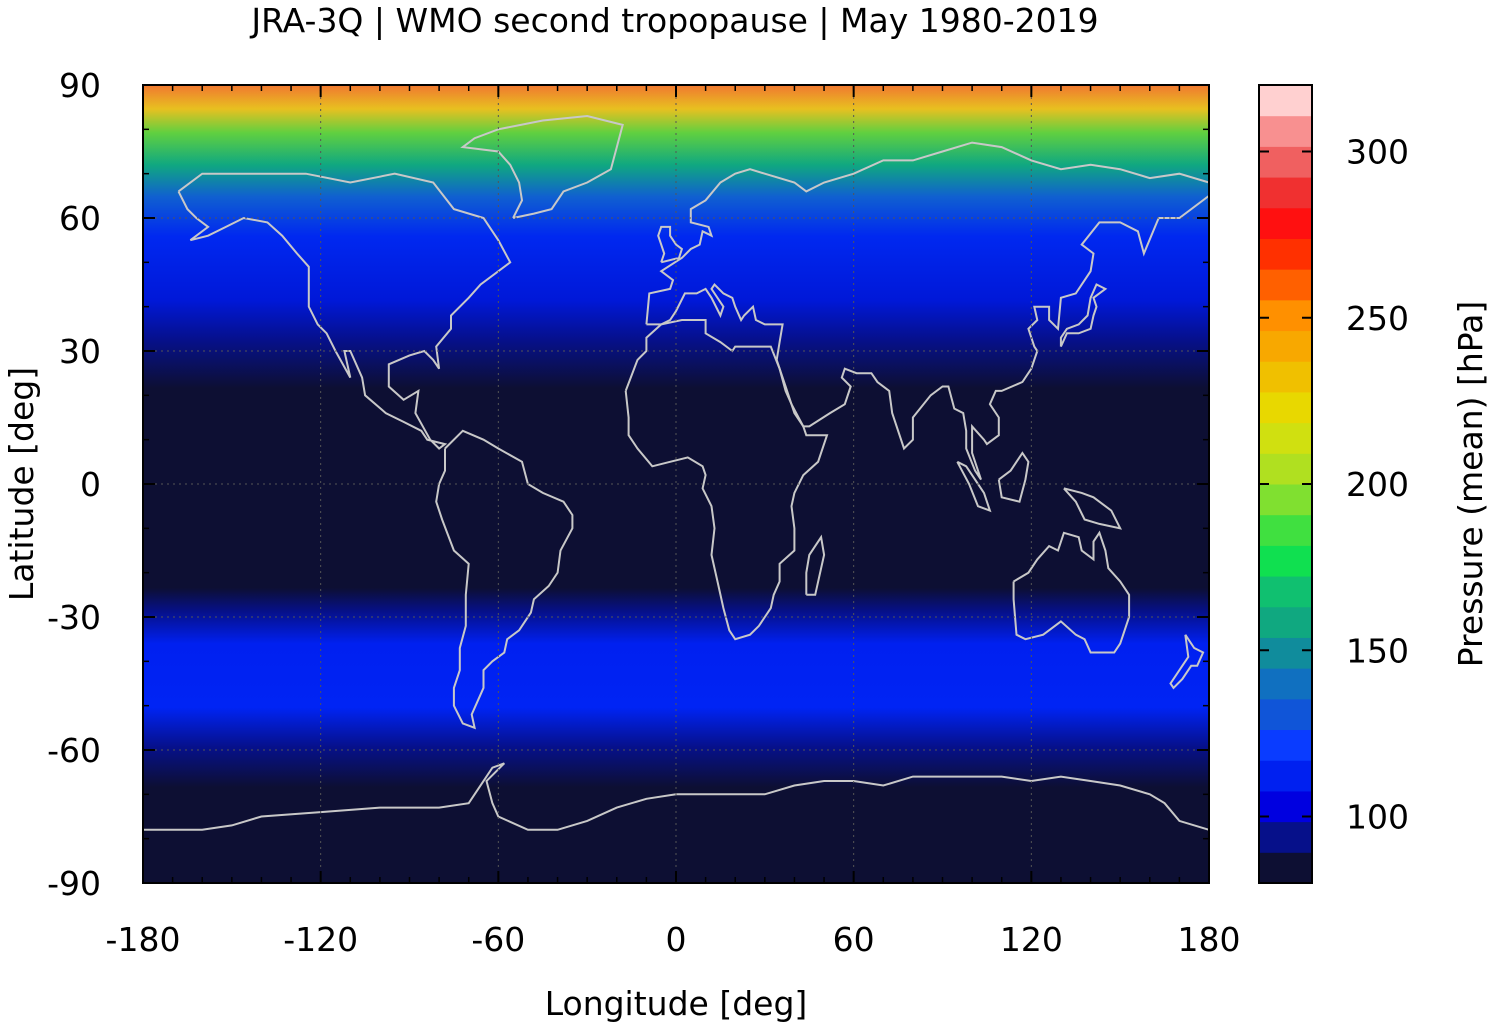 Image resolution: width=1493 pixels, height=1029 pixels. What do you see at coordinates (676, 1003) in the screenshot?
I see `x-axis-label: Longitude [deg]` at bounding box center [676, 1003].